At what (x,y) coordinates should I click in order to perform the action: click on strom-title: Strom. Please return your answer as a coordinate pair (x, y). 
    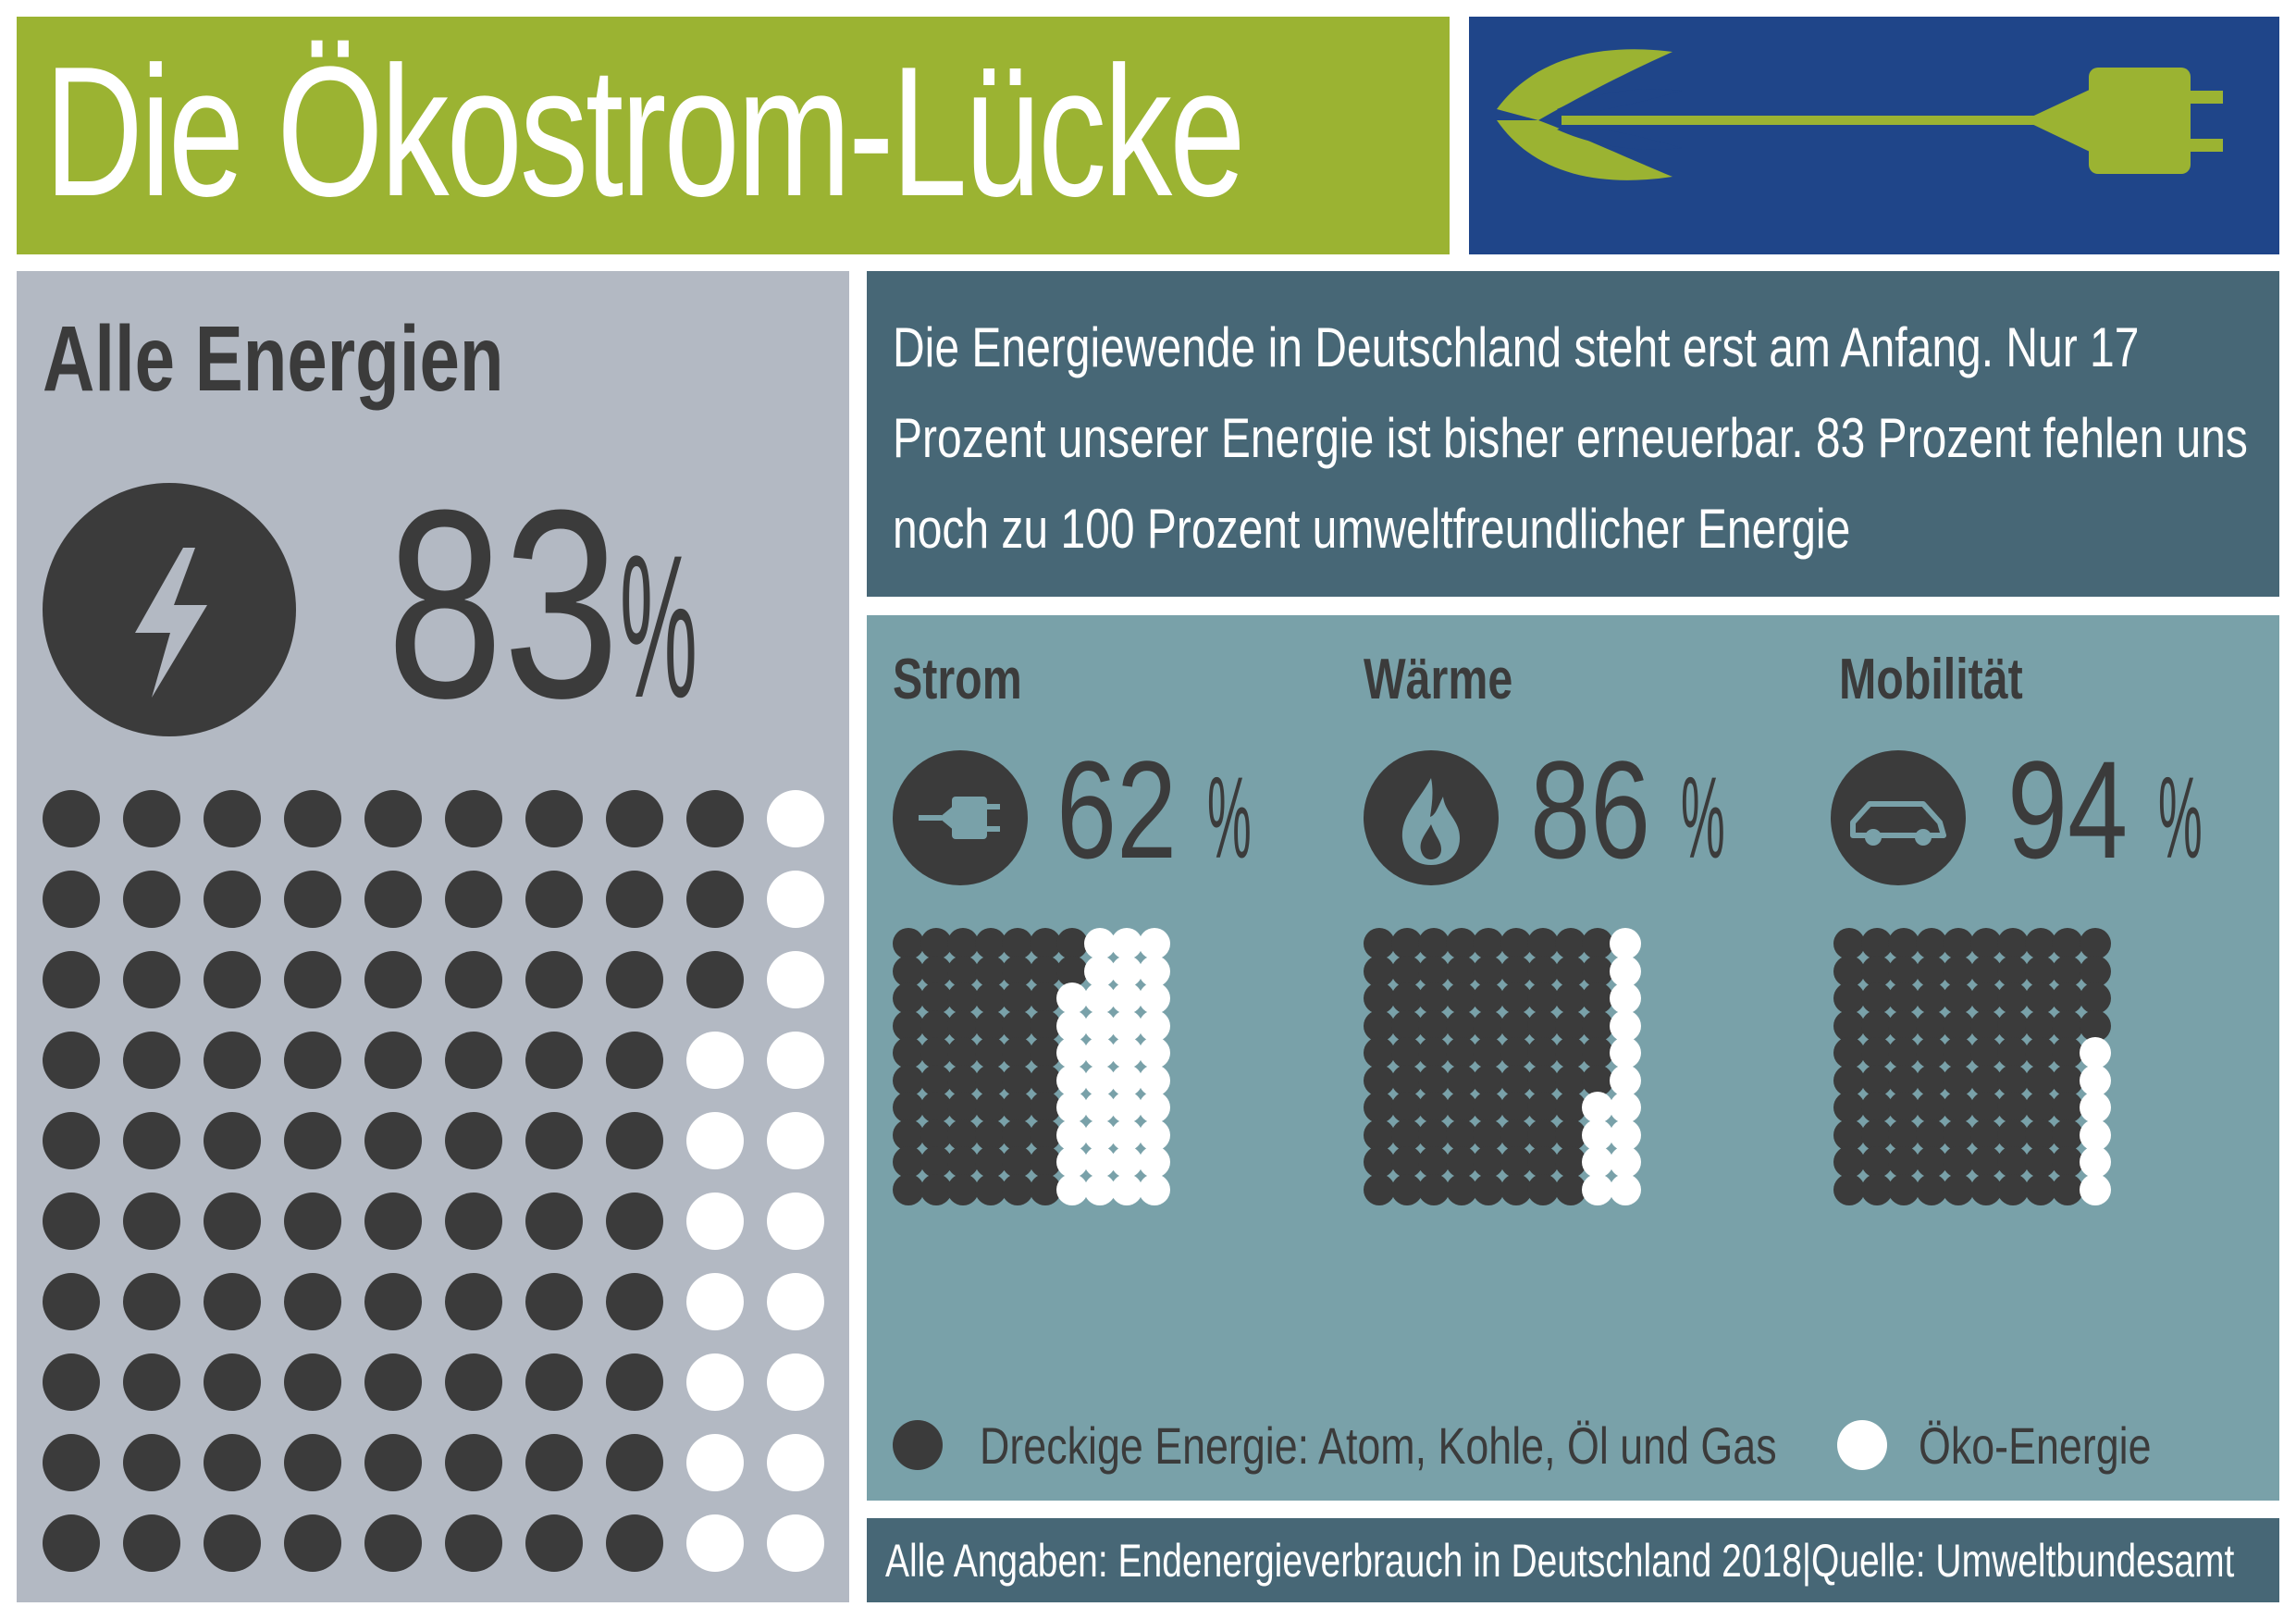
    Looking at the image, I should click on (957, 679).